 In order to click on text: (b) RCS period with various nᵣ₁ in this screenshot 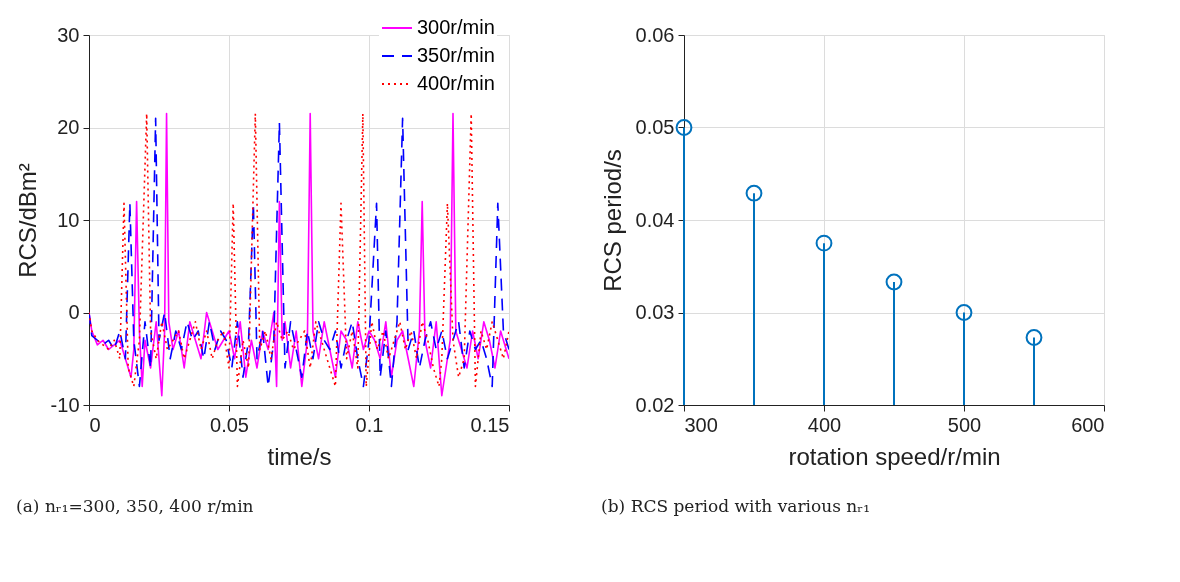, I will do `click(735, 506)`.